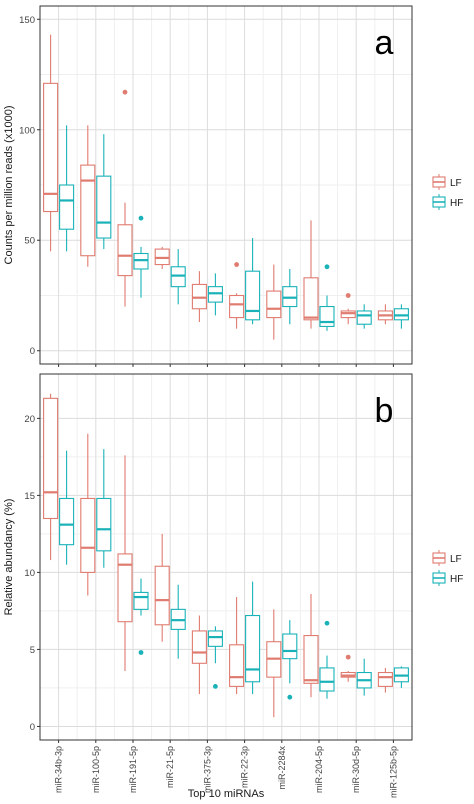 This screenshot has height=804, width=474. I want to click on box-HF-miR-100-5p, so click(104, 192).